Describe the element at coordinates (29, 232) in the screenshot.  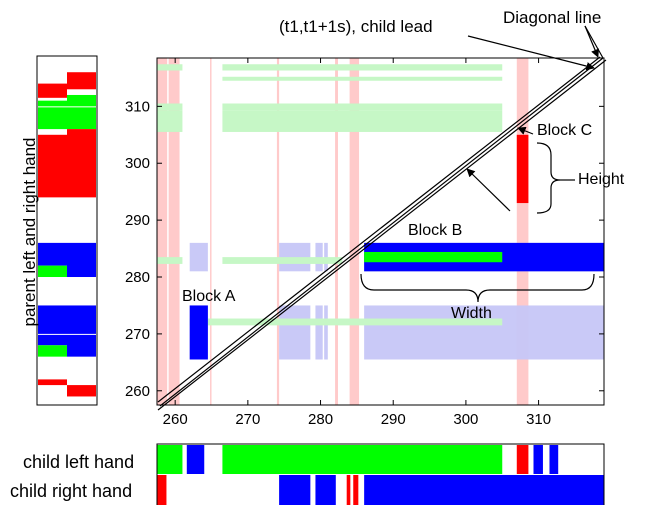
I see `parent-hands-axis-label: parent left and right hand` at that location.